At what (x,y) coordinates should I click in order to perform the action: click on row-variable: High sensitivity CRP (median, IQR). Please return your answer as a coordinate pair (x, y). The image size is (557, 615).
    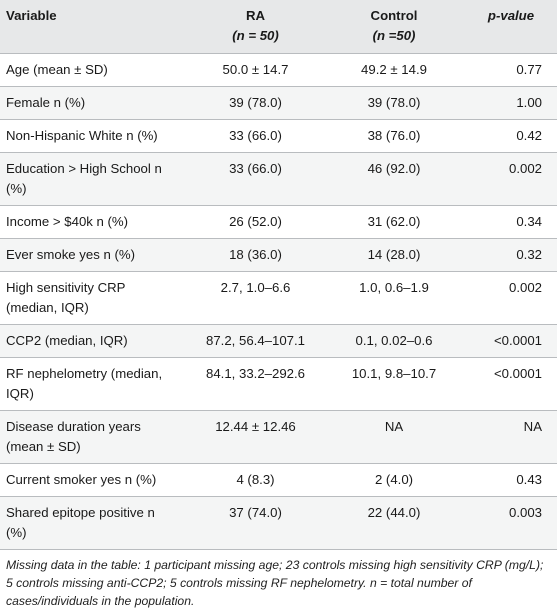
    Looking at the image, I should click on (66, 297).